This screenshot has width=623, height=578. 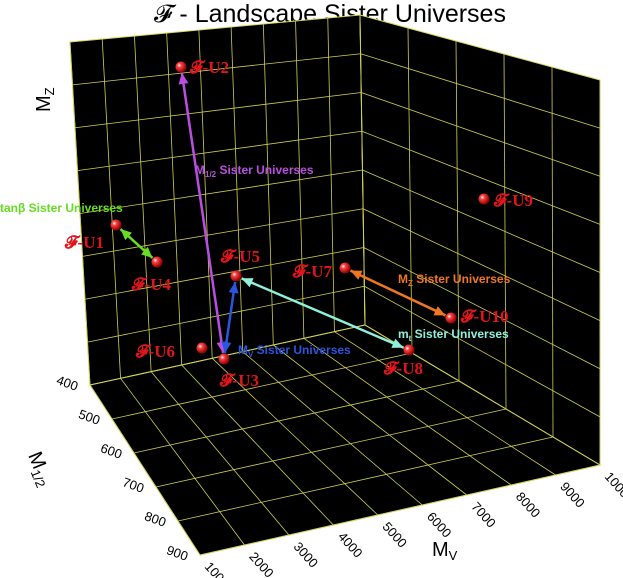 What do you see at coordinates (395, 535) in the screenshot?
I see `x-tick-label: 5000` at bounding box center [395, 535].